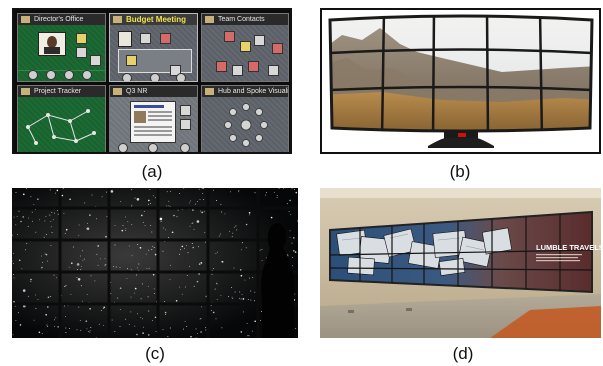 The height and width of the screenshot is (366, 603). Describe the element at coordinates (241, 19) in the screenshot. I see `window-title: Team Contacts` at that location.